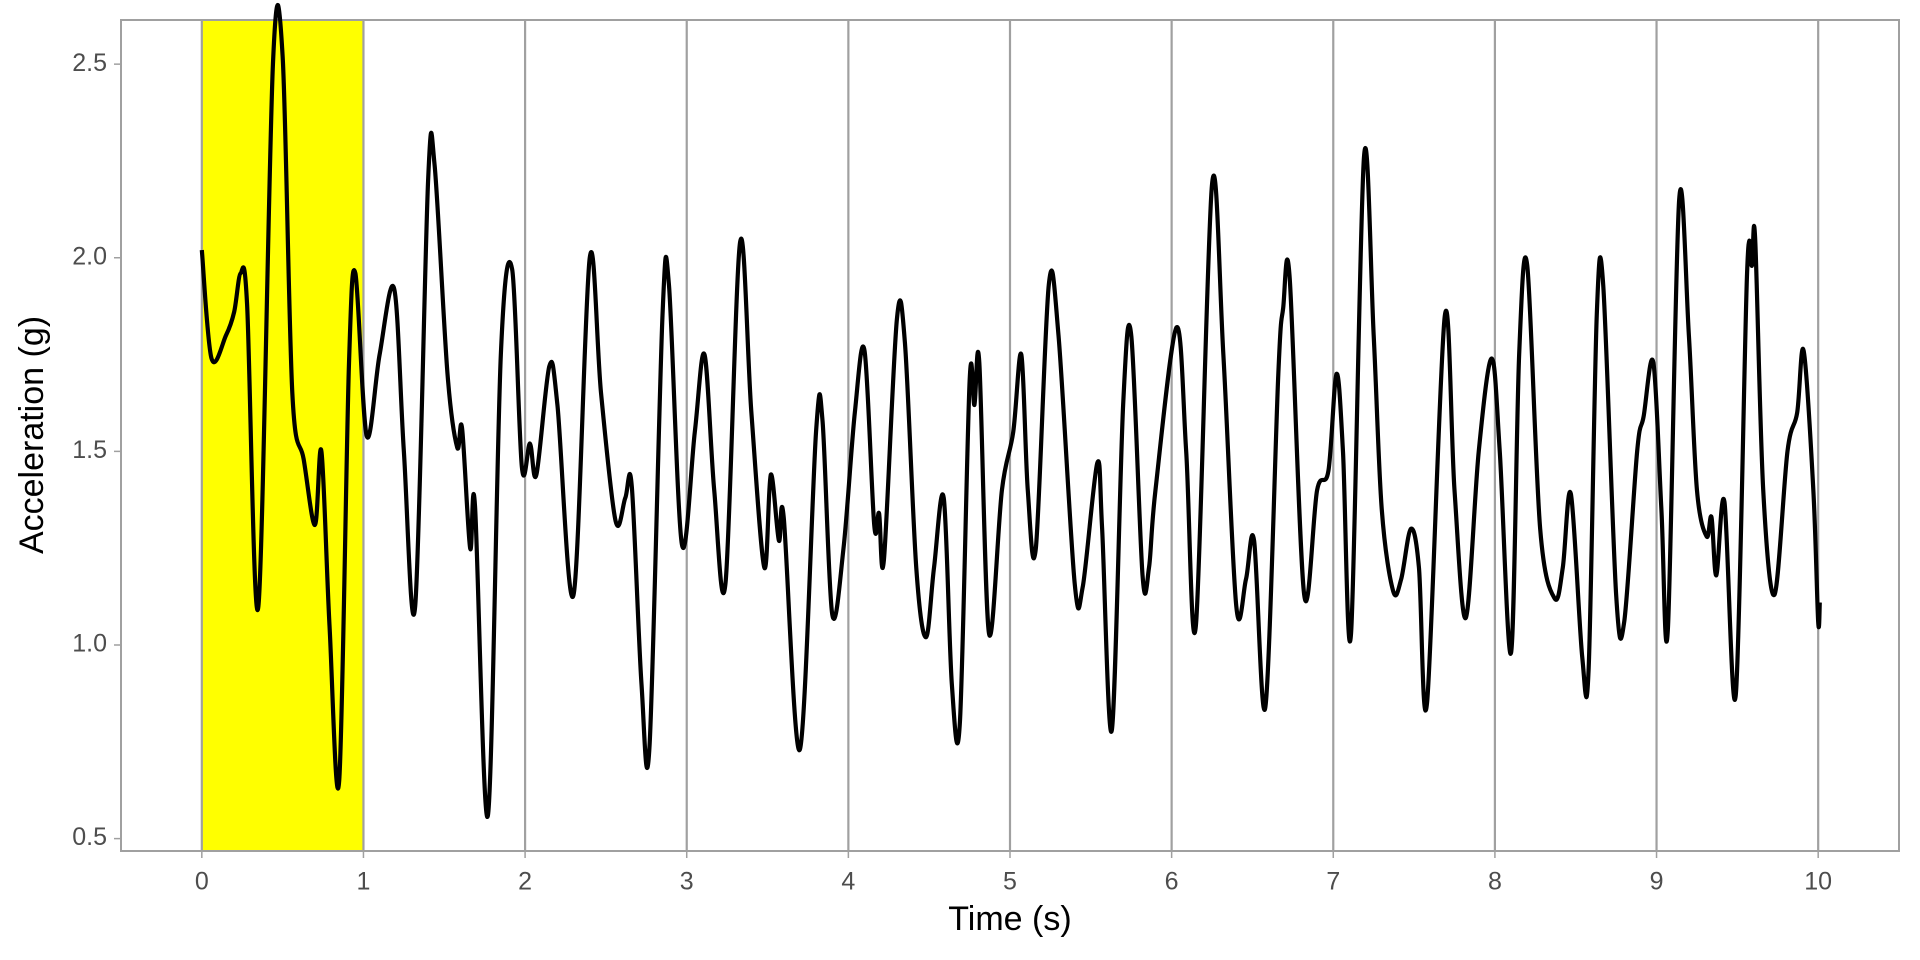 Image resolution: width=1920 pixels, height=960 pixels. Describe the element at coordinates (848, 882) in the screenshot. I see `x-tick-label: 4` at that location.